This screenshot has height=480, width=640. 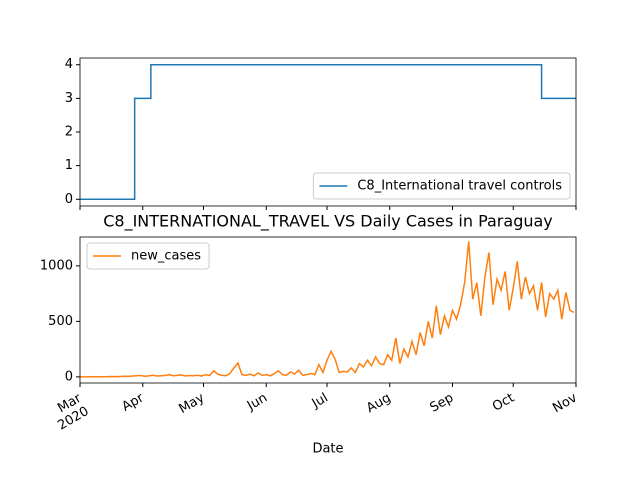 What do you see at coordinates (69, 64) in the screenshot?
I see `y-tick-label: 4` at bounding box center [69, 64].